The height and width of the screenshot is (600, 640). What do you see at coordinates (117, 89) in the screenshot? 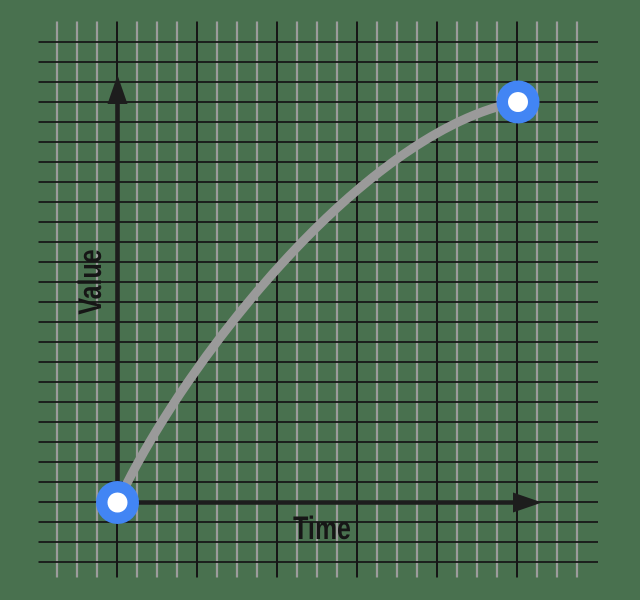
I see `y-axis-arrowhead-icon` at bounding box center [117, 89].